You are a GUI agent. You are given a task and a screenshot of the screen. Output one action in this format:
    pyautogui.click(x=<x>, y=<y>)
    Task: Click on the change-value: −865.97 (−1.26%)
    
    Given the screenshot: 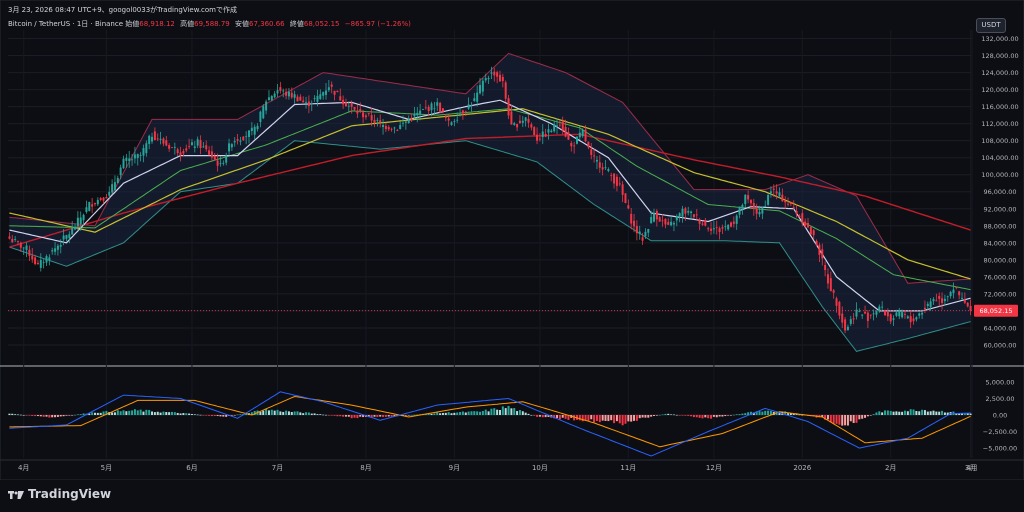 What is the action you would take?
    pyautogui.click(x=377, y=24)
    